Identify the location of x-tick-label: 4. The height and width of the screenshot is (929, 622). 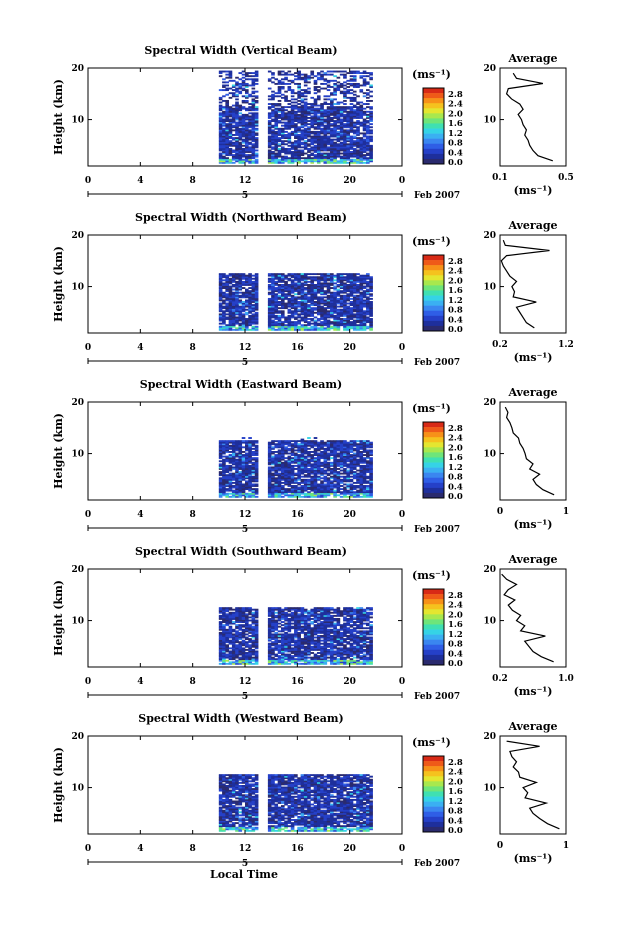
(140, 348).